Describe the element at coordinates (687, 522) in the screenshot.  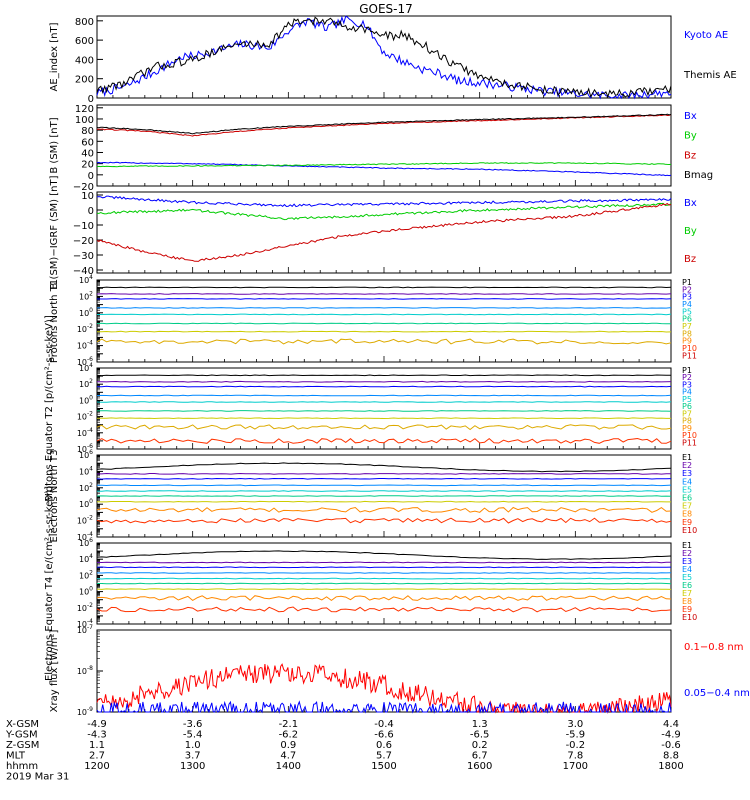
I see `legend-entry-e9: E9` at that location.